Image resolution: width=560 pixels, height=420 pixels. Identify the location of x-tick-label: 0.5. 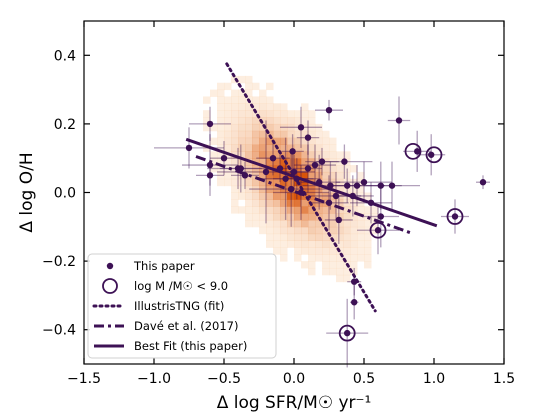
(364, 379).